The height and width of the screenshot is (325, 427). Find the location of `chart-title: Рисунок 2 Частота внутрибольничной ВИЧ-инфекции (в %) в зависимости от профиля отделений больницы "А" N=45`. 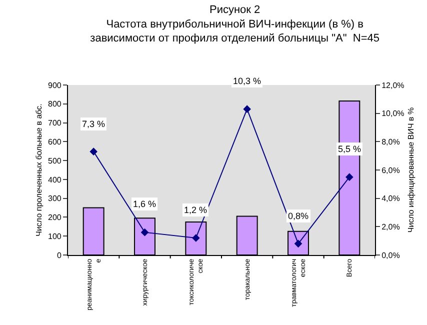

chart-title: Рисунок 2 Частота внутрибольничной ВИЧ-инфекции (в %) в зависимости от профиля отделений больницы "А" N=45 is located at coordinates (235, 24).